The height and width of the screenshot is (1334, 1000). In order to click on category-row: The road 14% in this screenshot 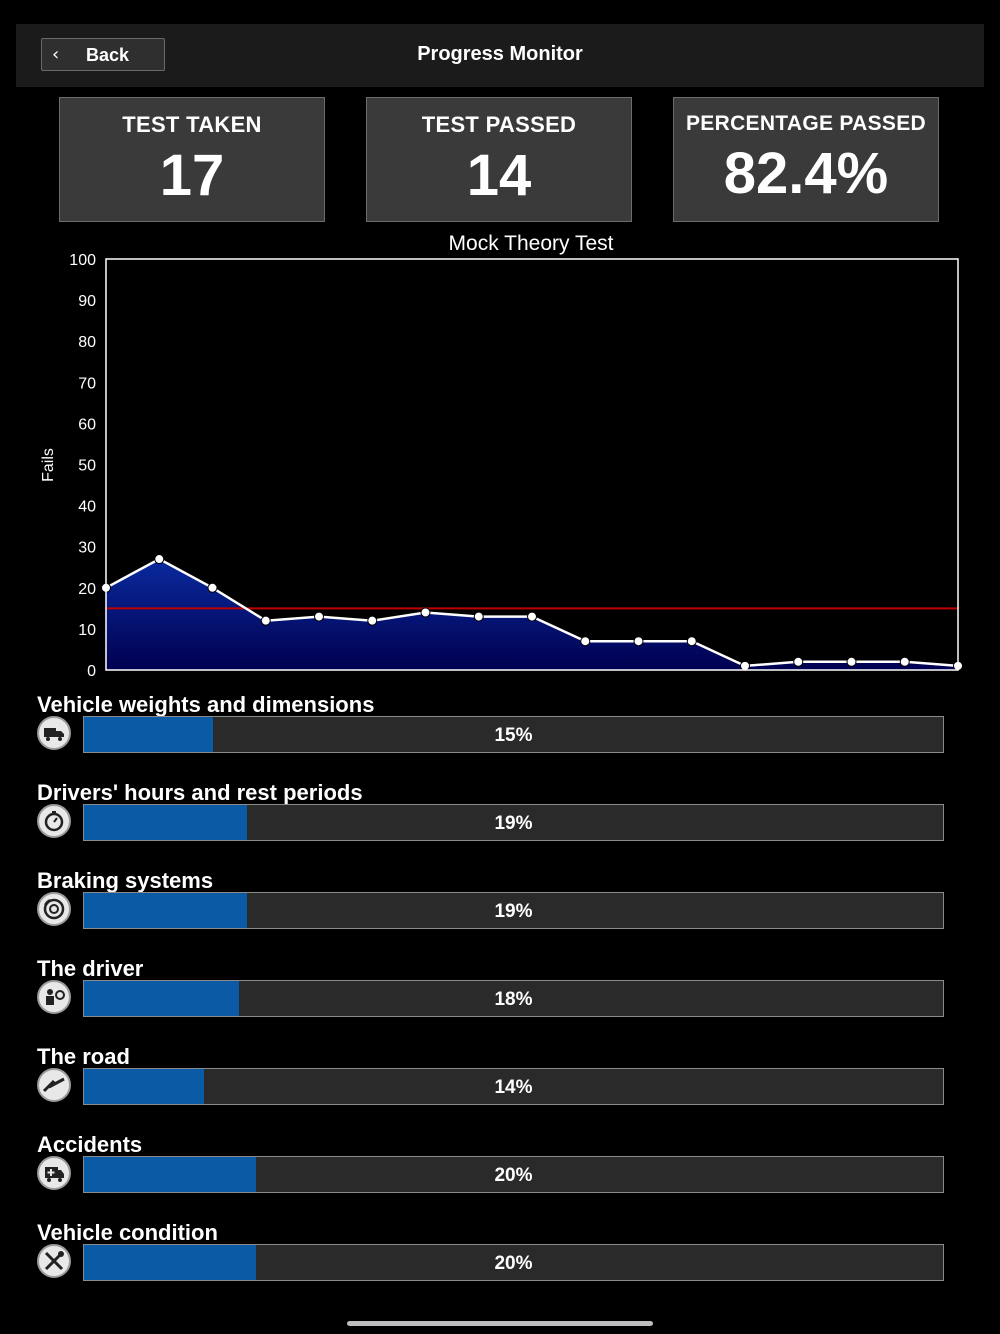, I will do `click(500, 1088)`.